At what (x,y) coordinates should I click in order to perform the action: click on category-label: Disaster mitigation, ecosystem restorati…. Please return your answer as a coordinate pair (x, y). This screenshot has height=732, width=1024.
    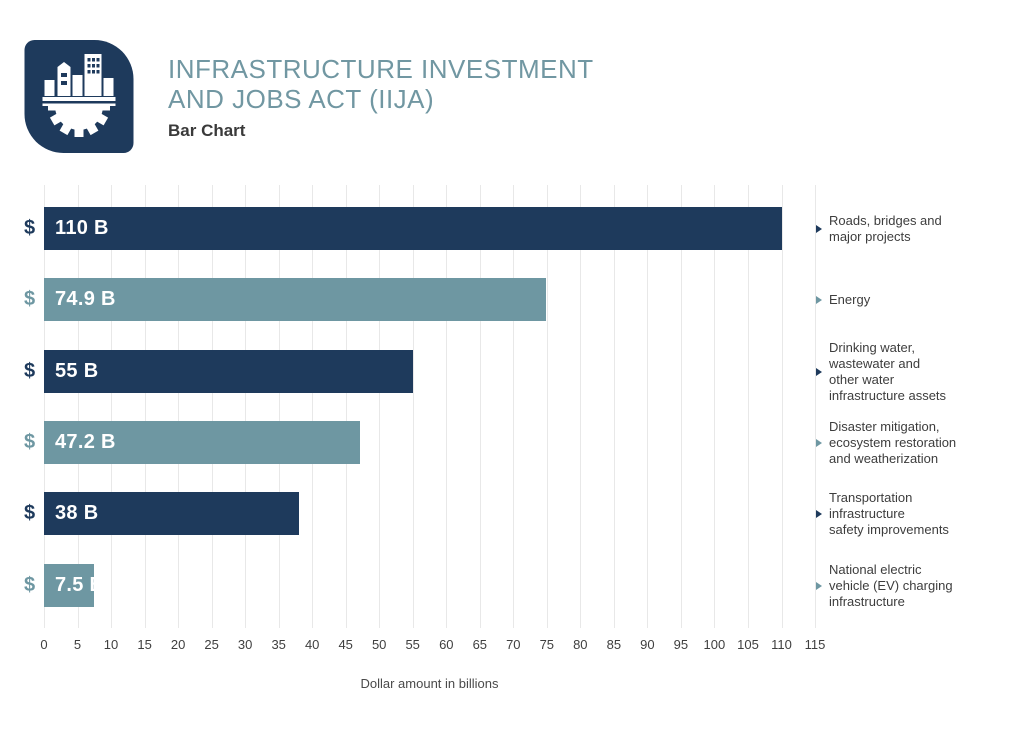
    Looking at the image, I should click on (893, 442).